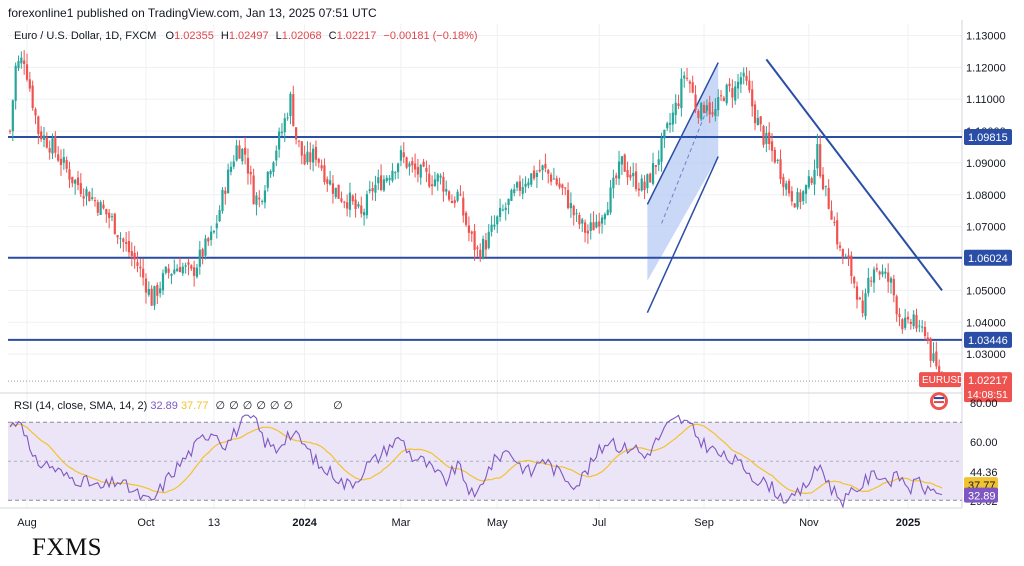 The width and height of the screenshot is (1024, 566). What do you see at coordinates (145, 523) in the screenshot?
I see `time-tick-label: Oct` at bounding box center [145, 523].